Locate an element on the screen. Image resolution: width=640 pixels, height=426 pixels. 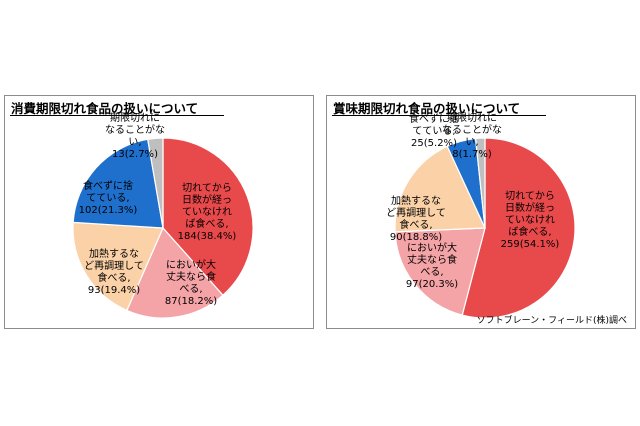
slice-label: 期限切れになることがない, 13(2.7%) is located at coordinates (135, 136).